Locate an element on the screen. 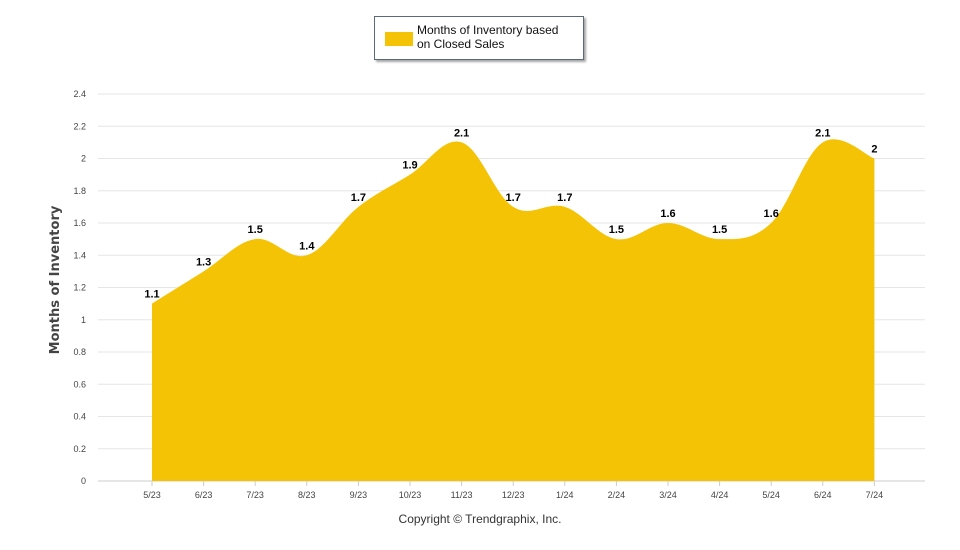 The width and height of the screenshot is (960, 550). data-label: 1.3 is located at coordinates (203, 262).